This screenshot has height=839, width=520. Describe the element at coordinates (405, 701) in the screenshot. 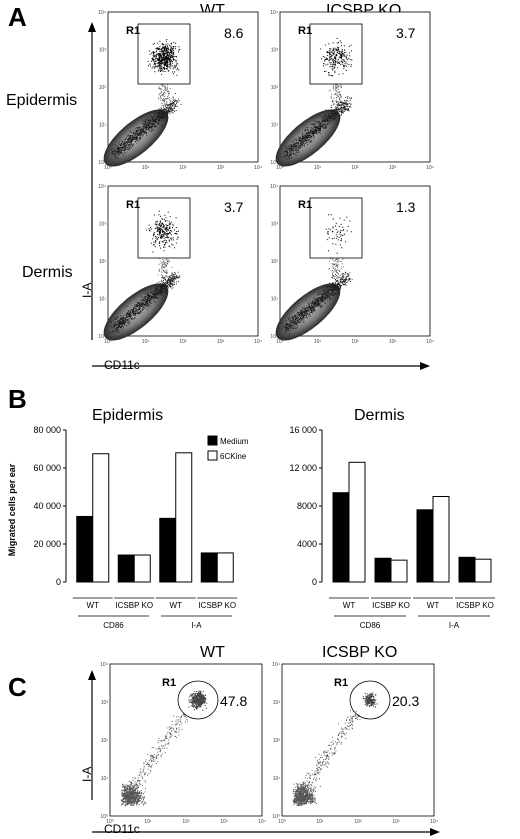

I see `gate-percentage: 20.3` at that location.